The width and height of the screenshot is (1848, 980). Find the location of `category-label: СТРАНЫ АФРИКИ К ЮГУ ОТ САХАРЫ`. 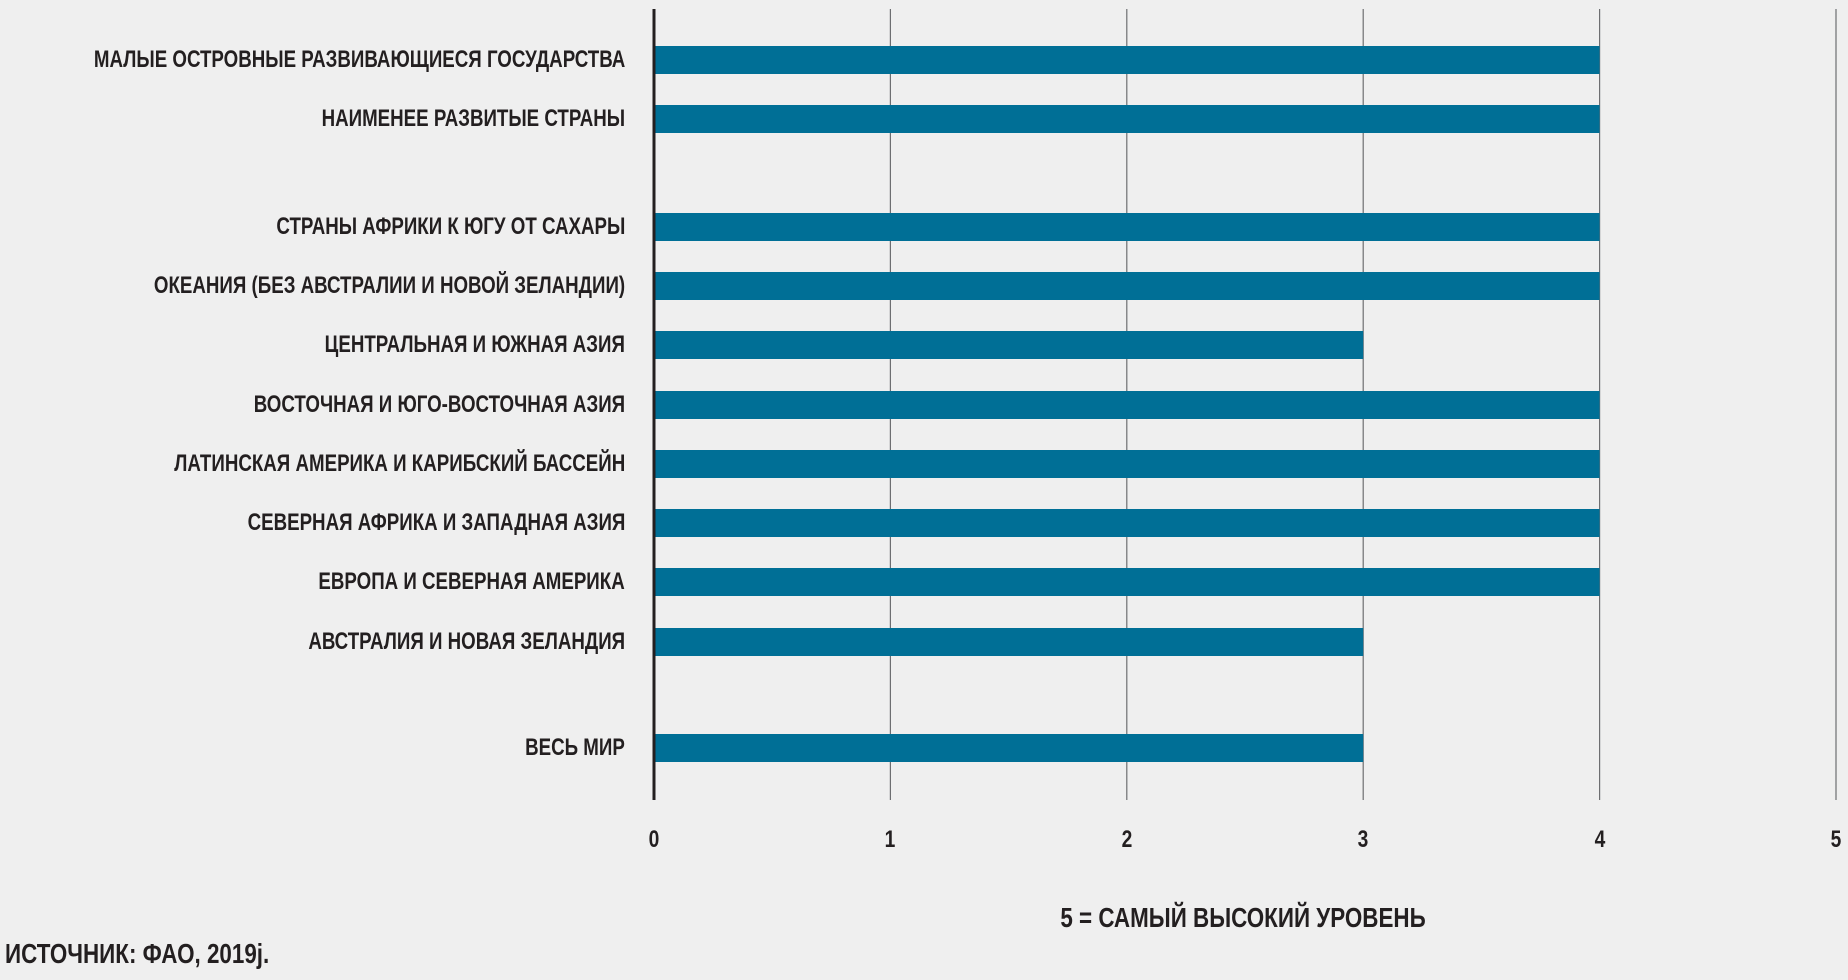

category-label: СТРАНЫ АФРИКИ К ЮГУ ОТ САХАРЫ is located at coordinates (450, 226).